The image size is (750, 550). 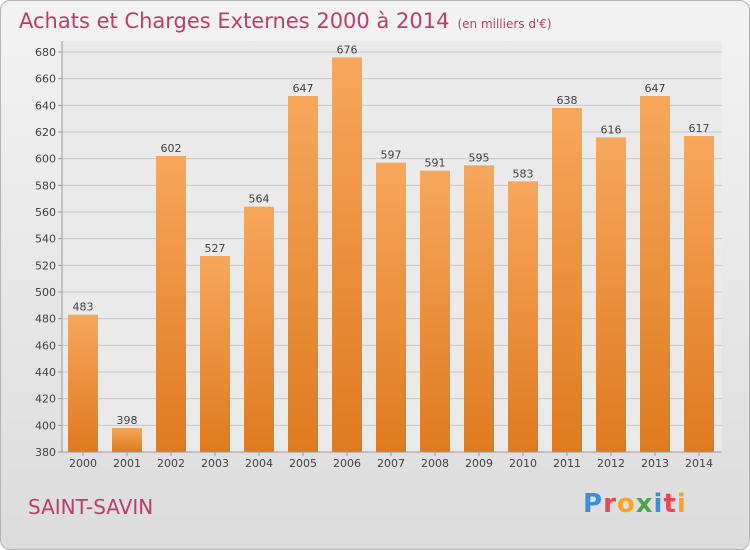 What do you see at coordinates (644, 504) in the screenshot?
I see `logo-letter: x` at bounding box center [644, 504].